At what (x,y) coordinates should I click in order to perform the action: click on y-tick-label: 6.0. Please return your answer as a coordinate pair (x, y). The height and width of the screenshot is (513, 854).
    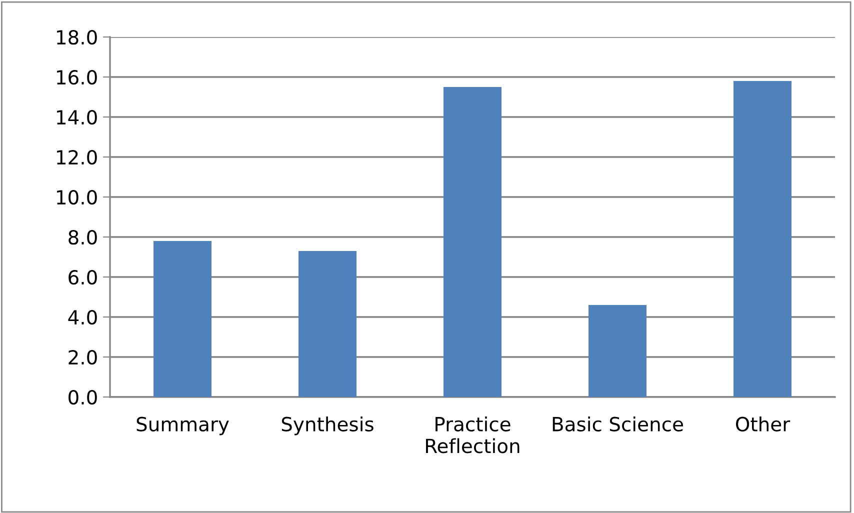
    Looking at the image, I should click on (82, 277).